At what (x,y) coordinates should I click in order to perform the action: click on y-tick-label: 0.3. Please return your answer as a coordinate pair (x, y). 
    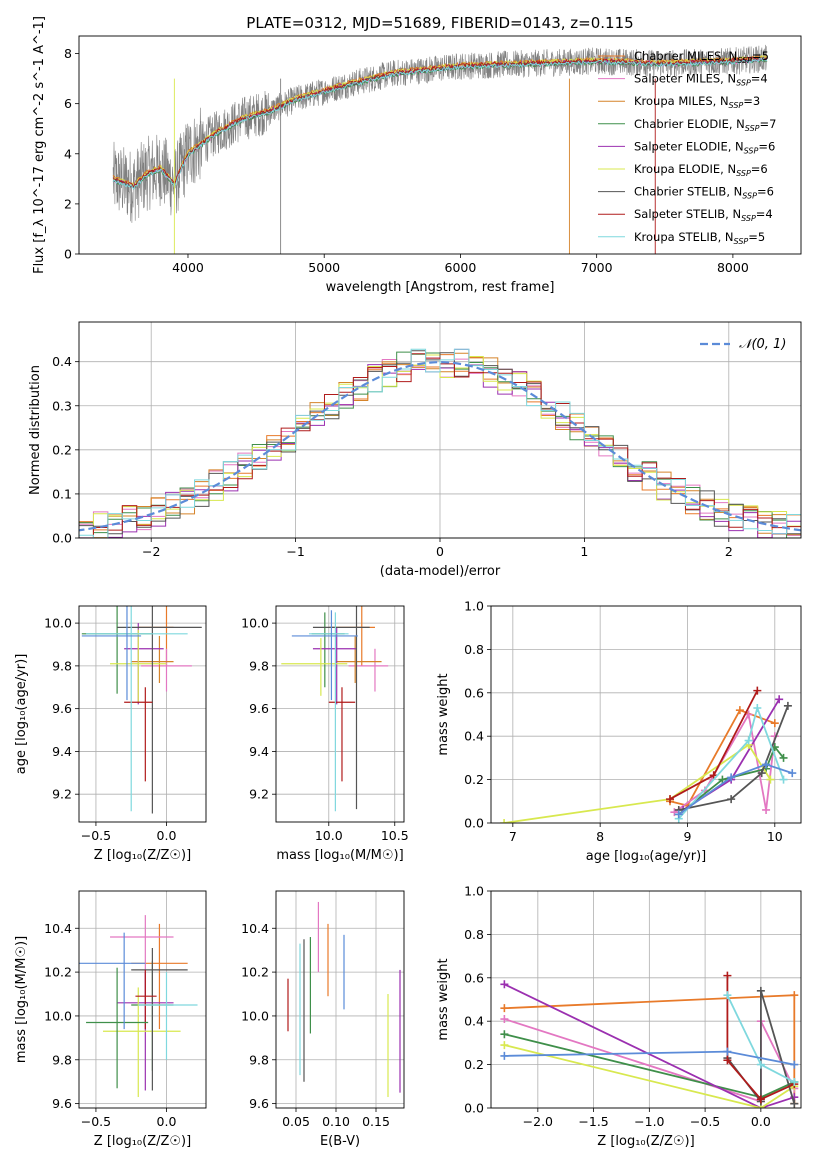
    Looking at the image, I should click on (62, 405).